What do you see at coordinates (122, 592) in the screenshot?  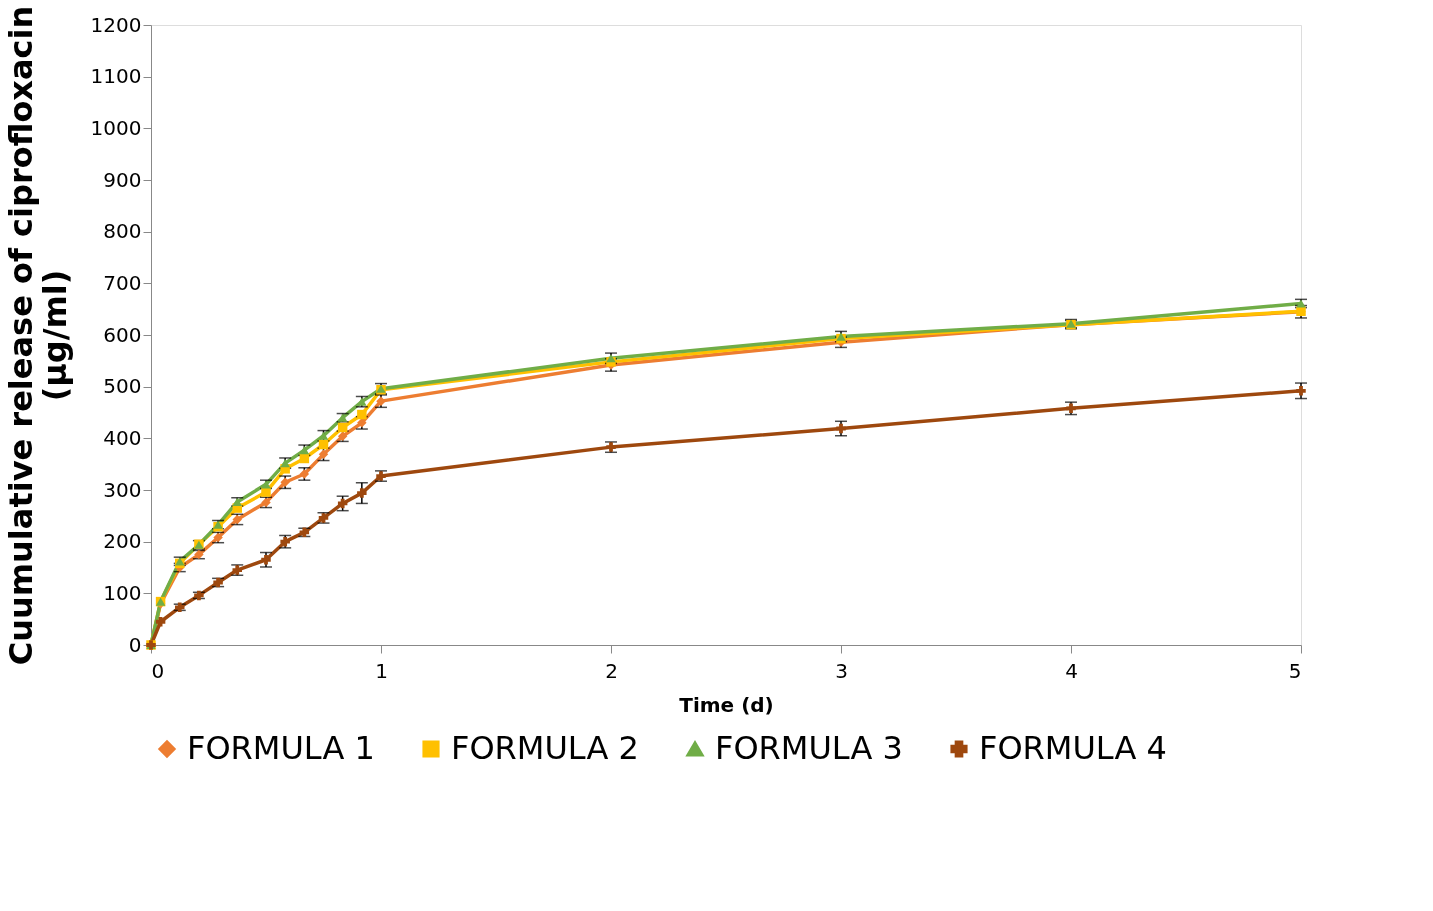 I see `y-tick-label: 100` at bounding box center [122, 592].